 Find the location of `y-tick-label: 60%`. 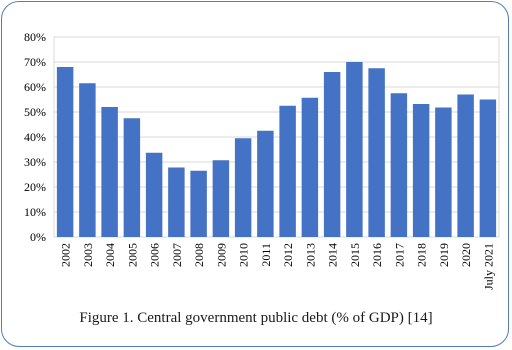

y-tick-label: 60% is located at coordinates (35, 87).